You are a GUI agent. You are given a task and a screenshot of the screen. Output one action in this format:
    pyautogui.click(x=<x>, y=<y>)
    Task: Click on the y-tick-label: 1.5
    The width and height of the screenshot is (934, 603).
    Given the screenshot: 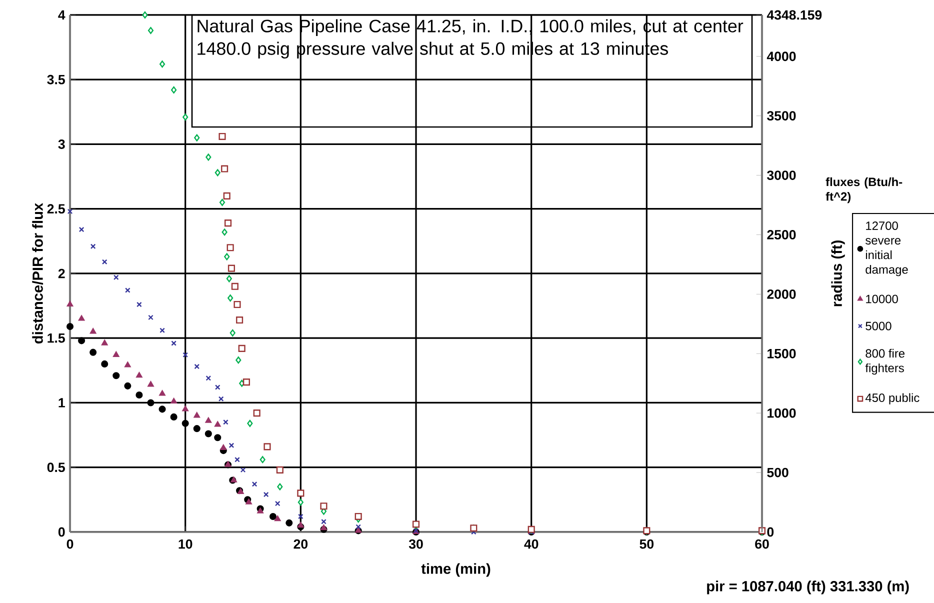 What is the action you would take?
    pyautogui.click(x=56, y=338)
    